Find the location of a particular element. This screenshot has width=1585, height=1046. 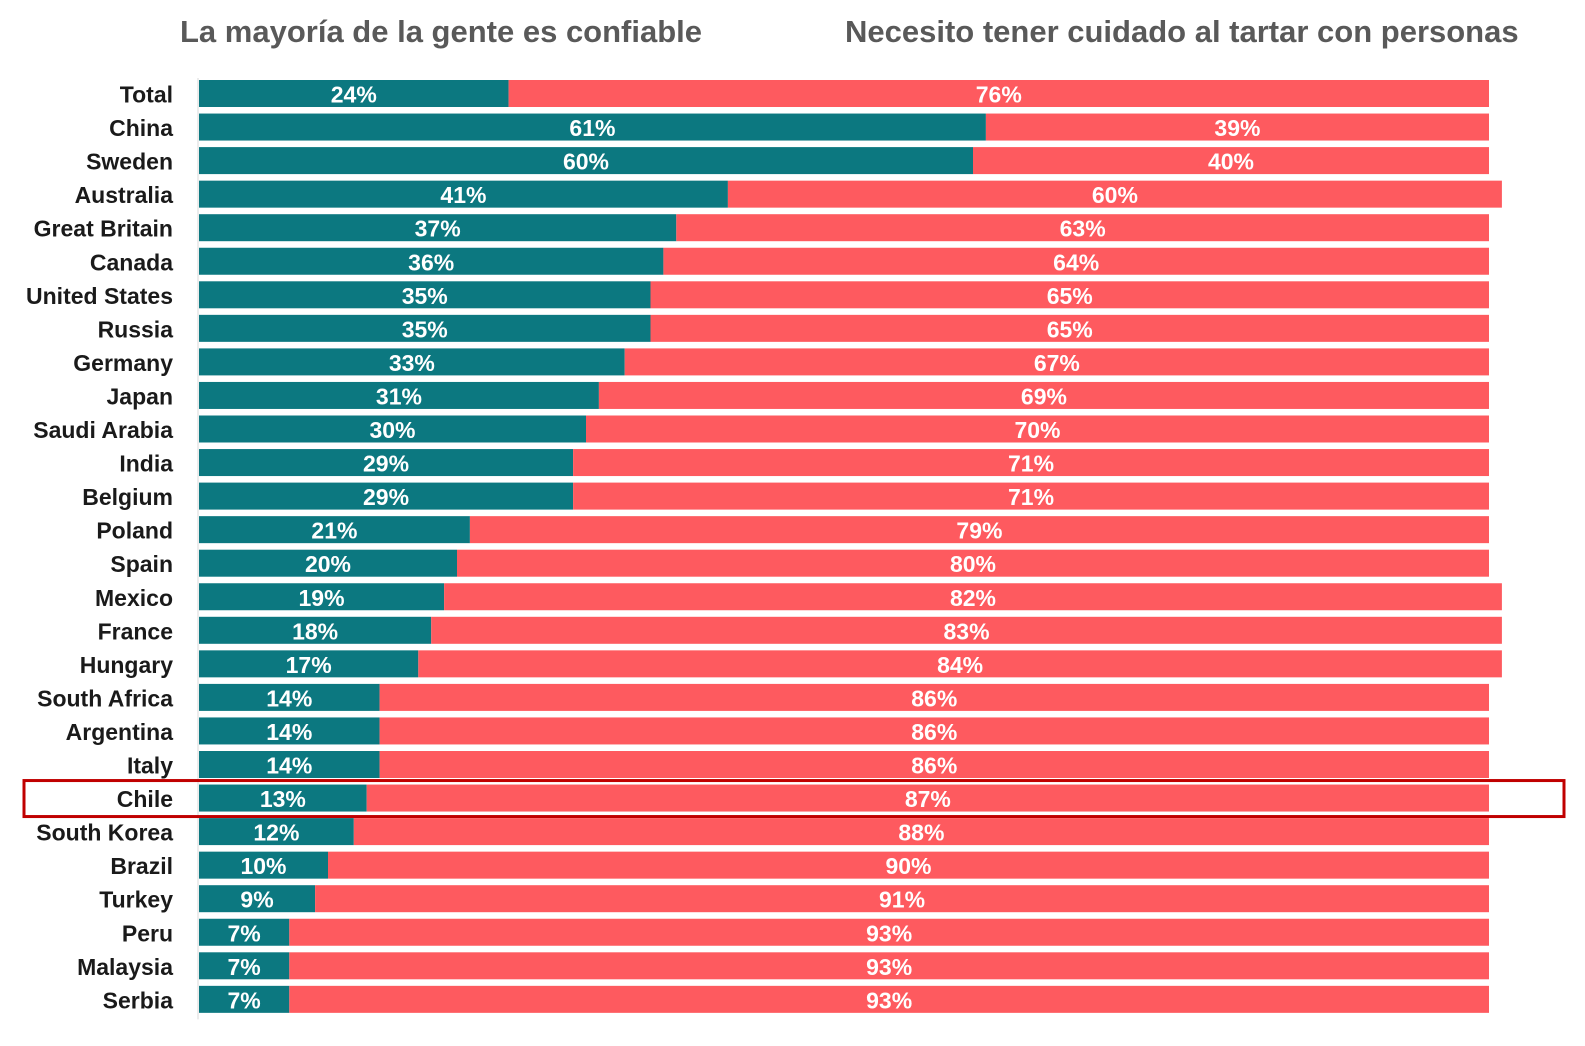

data-label-australia-series-1: 60% is located at coordinates (1115, 195).